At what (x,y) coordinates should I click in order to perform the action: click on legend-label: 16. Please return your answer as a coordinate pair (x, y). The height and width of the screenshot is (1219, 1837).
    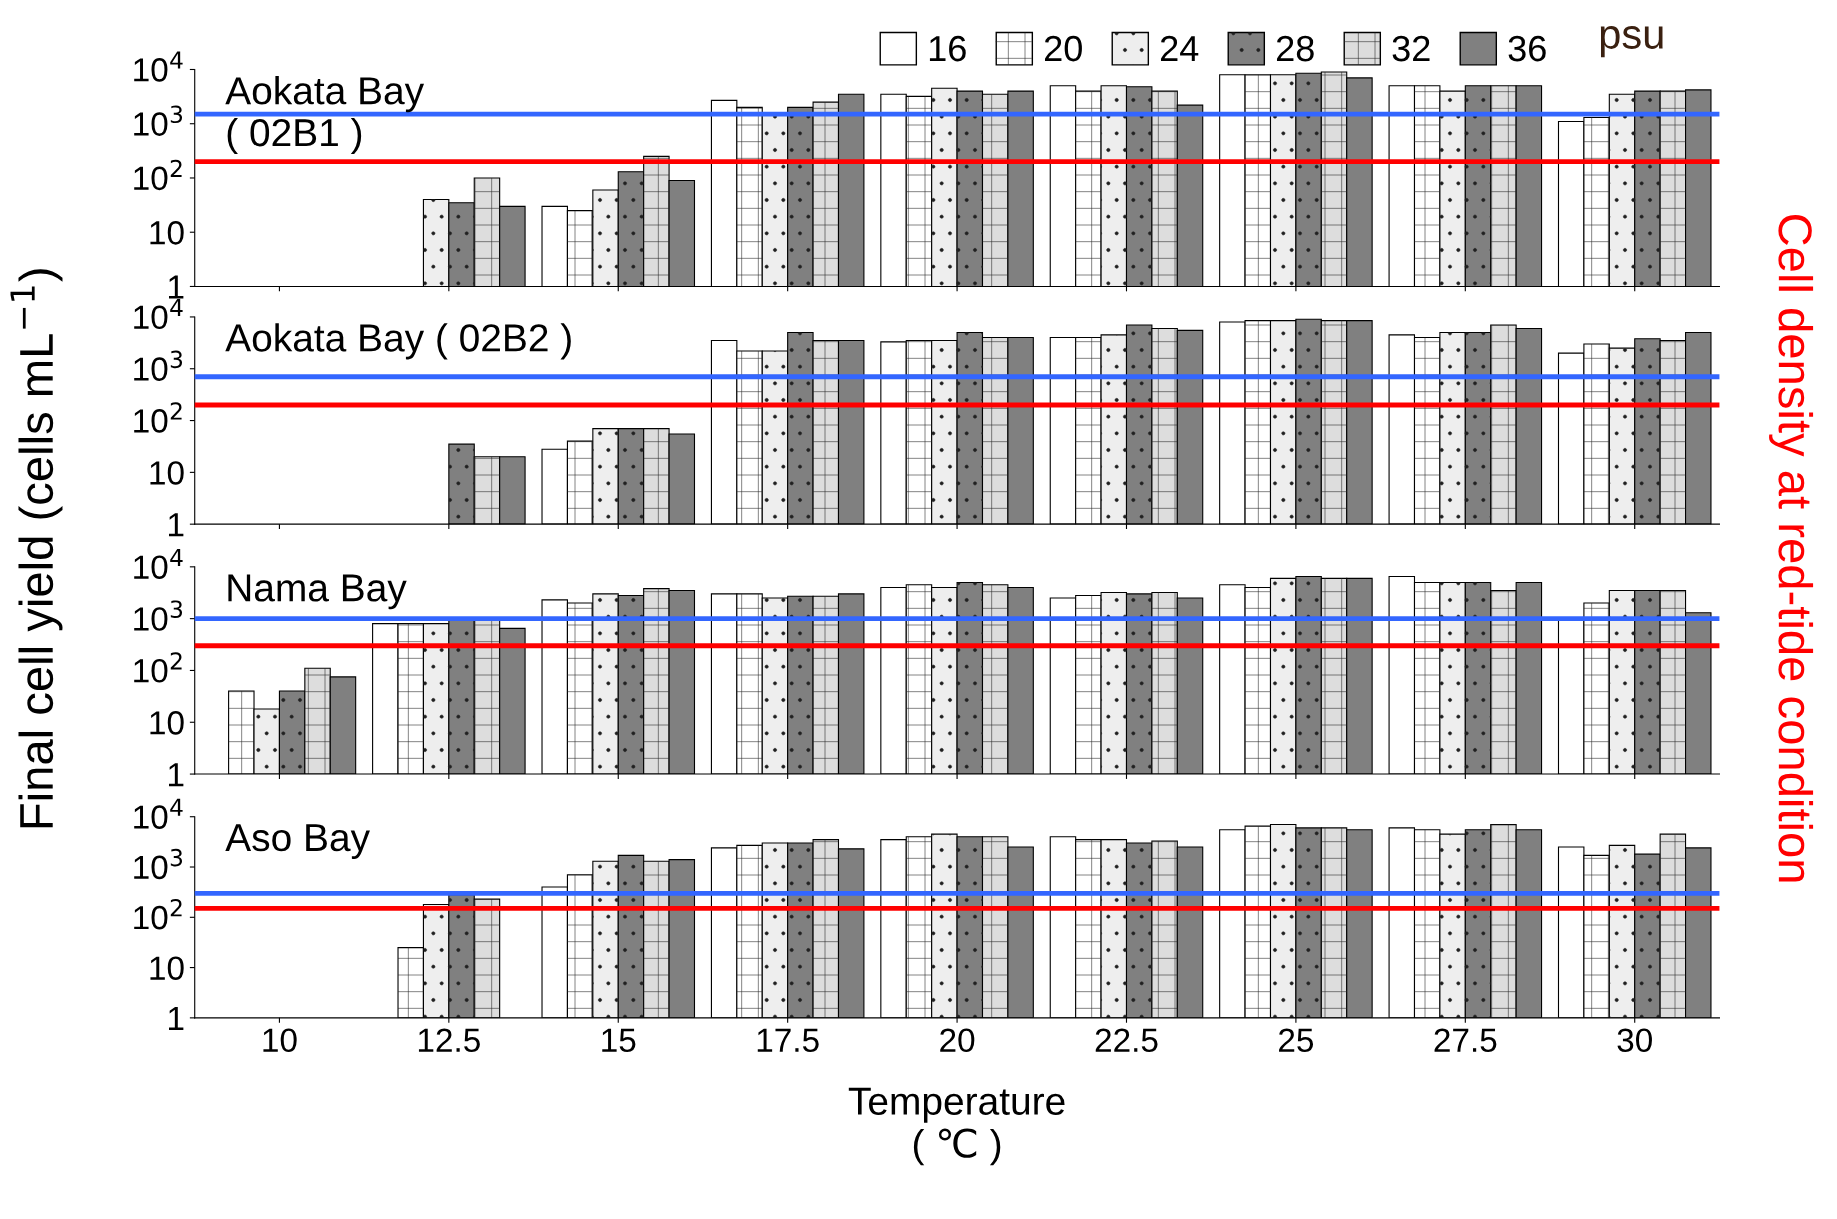
    Looking at the image, I should click on (947, 48).